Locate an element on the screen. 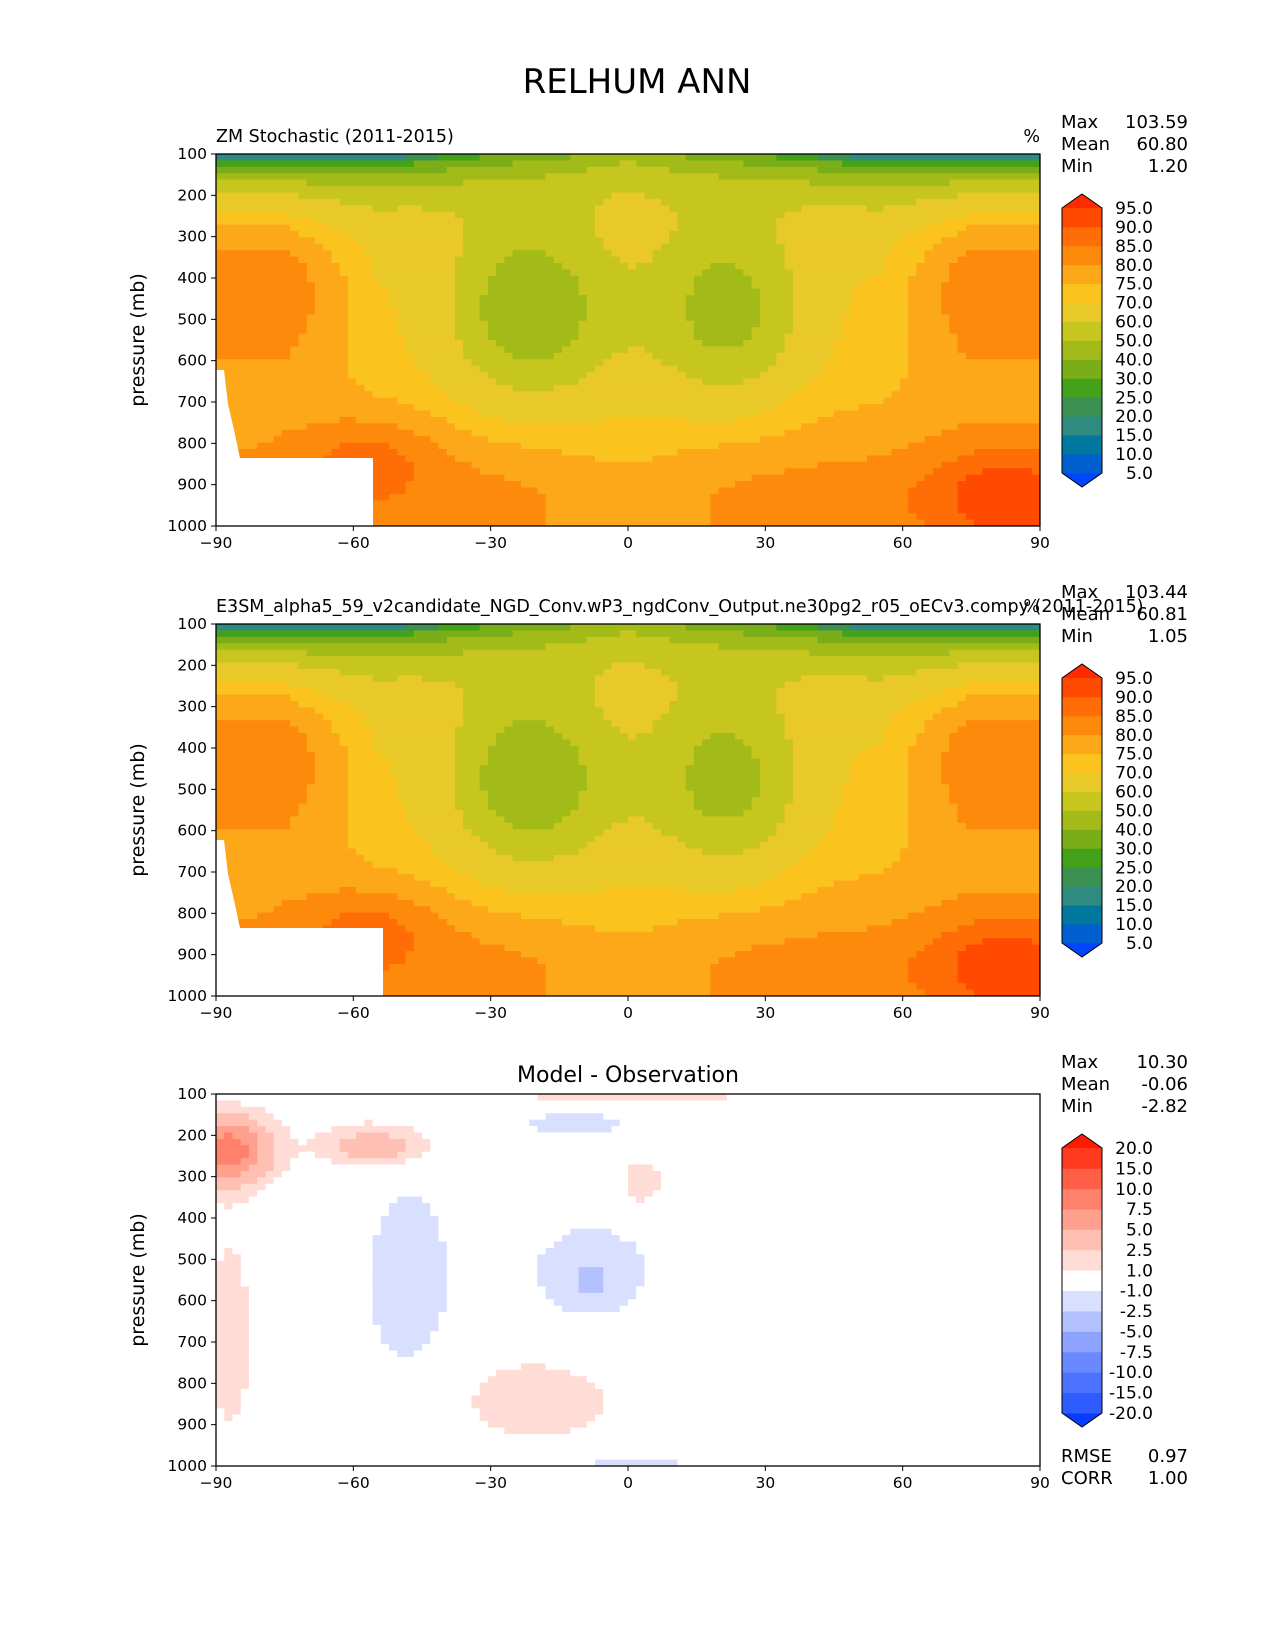  x-tick-label: 30 is located at coordinates (765, 543).